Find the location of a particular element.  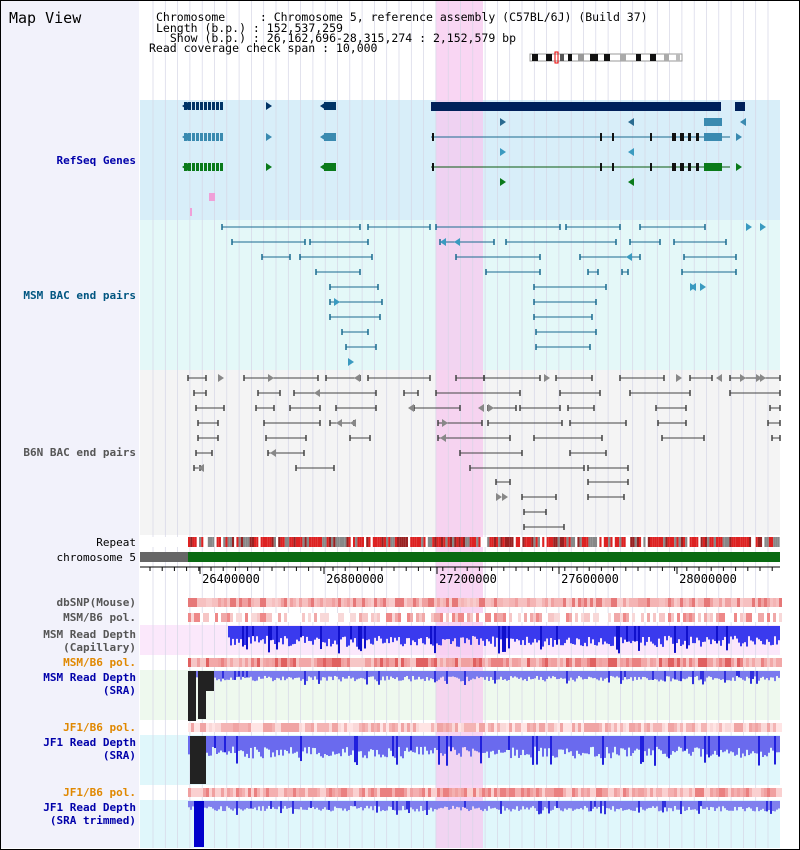

track-label-msm-depth-sra: MSM Read Depth (SRA) is located at coordinates (89, 684).